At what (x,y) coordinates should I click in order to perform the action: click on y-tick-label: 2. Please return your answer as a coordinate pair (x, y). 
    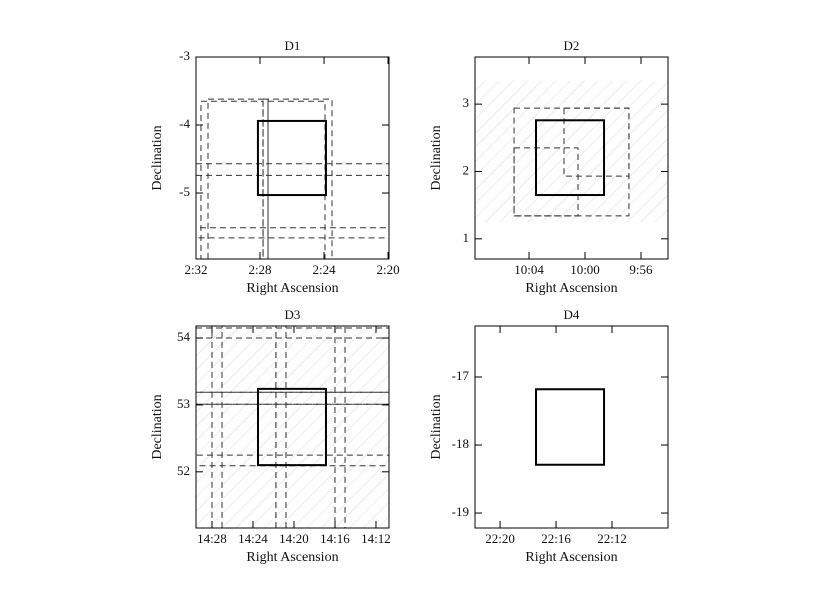
    Looking at the image, I should click on (466, 169).